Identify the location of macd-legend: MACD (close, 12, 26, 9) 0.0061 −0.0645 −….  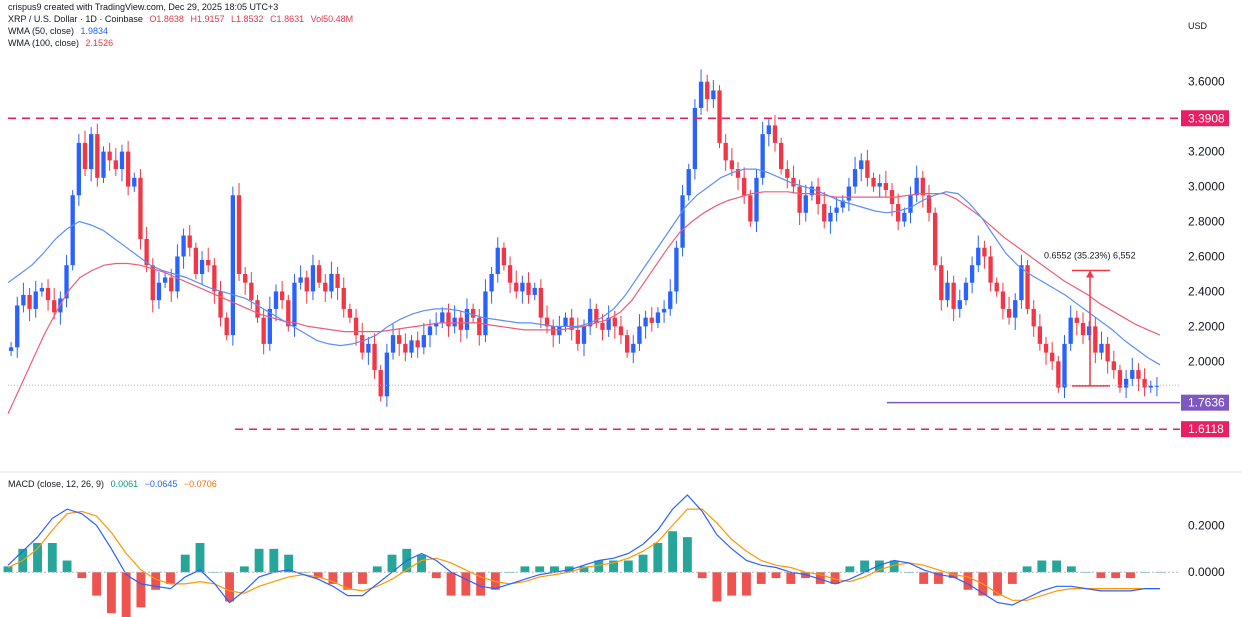
(114, 484).